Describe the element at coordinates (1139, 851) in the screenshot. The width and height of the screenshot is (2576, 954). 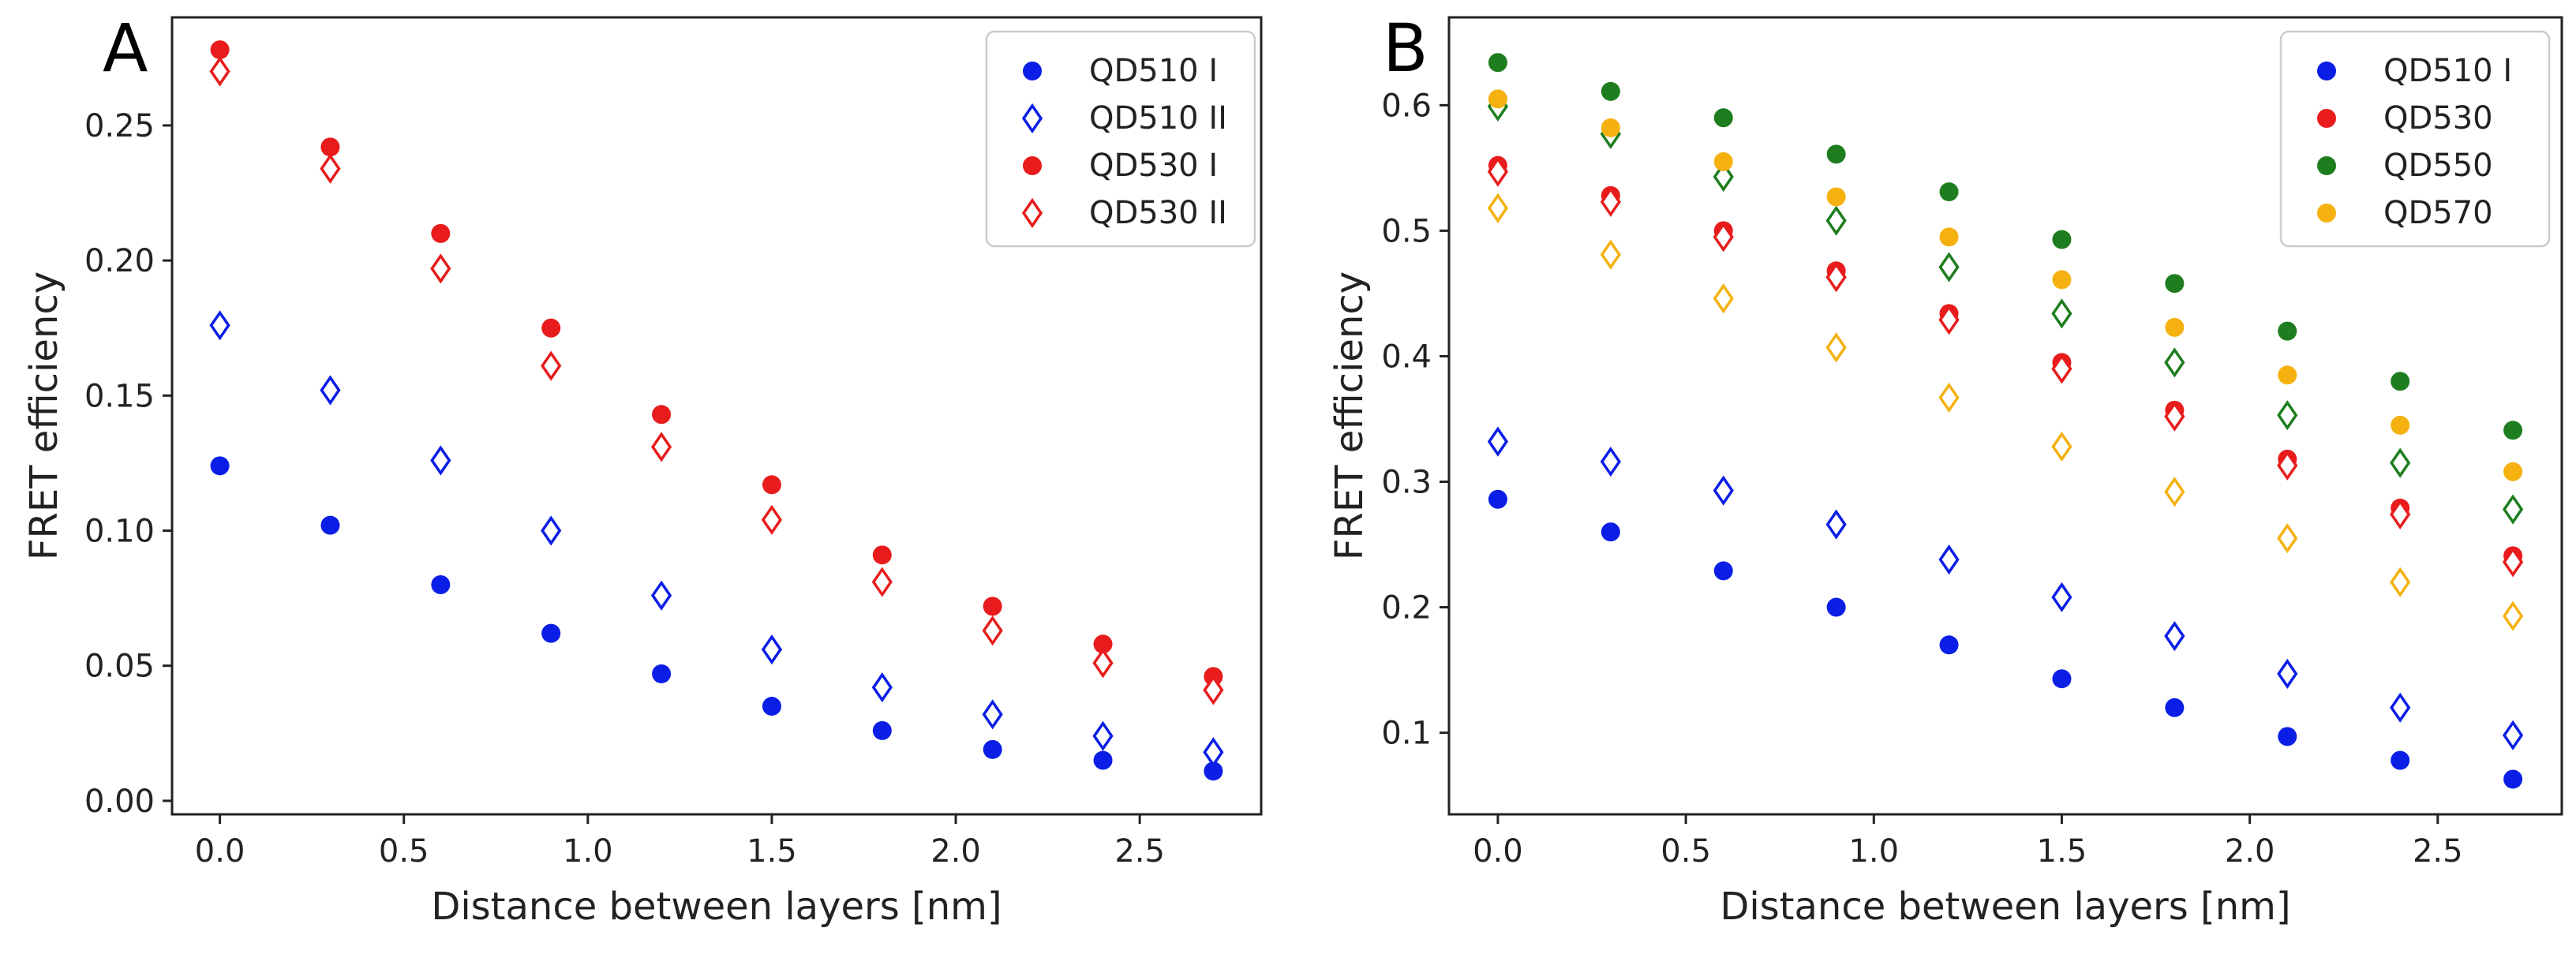
I see `x-tick-label: 2.5` at that location.